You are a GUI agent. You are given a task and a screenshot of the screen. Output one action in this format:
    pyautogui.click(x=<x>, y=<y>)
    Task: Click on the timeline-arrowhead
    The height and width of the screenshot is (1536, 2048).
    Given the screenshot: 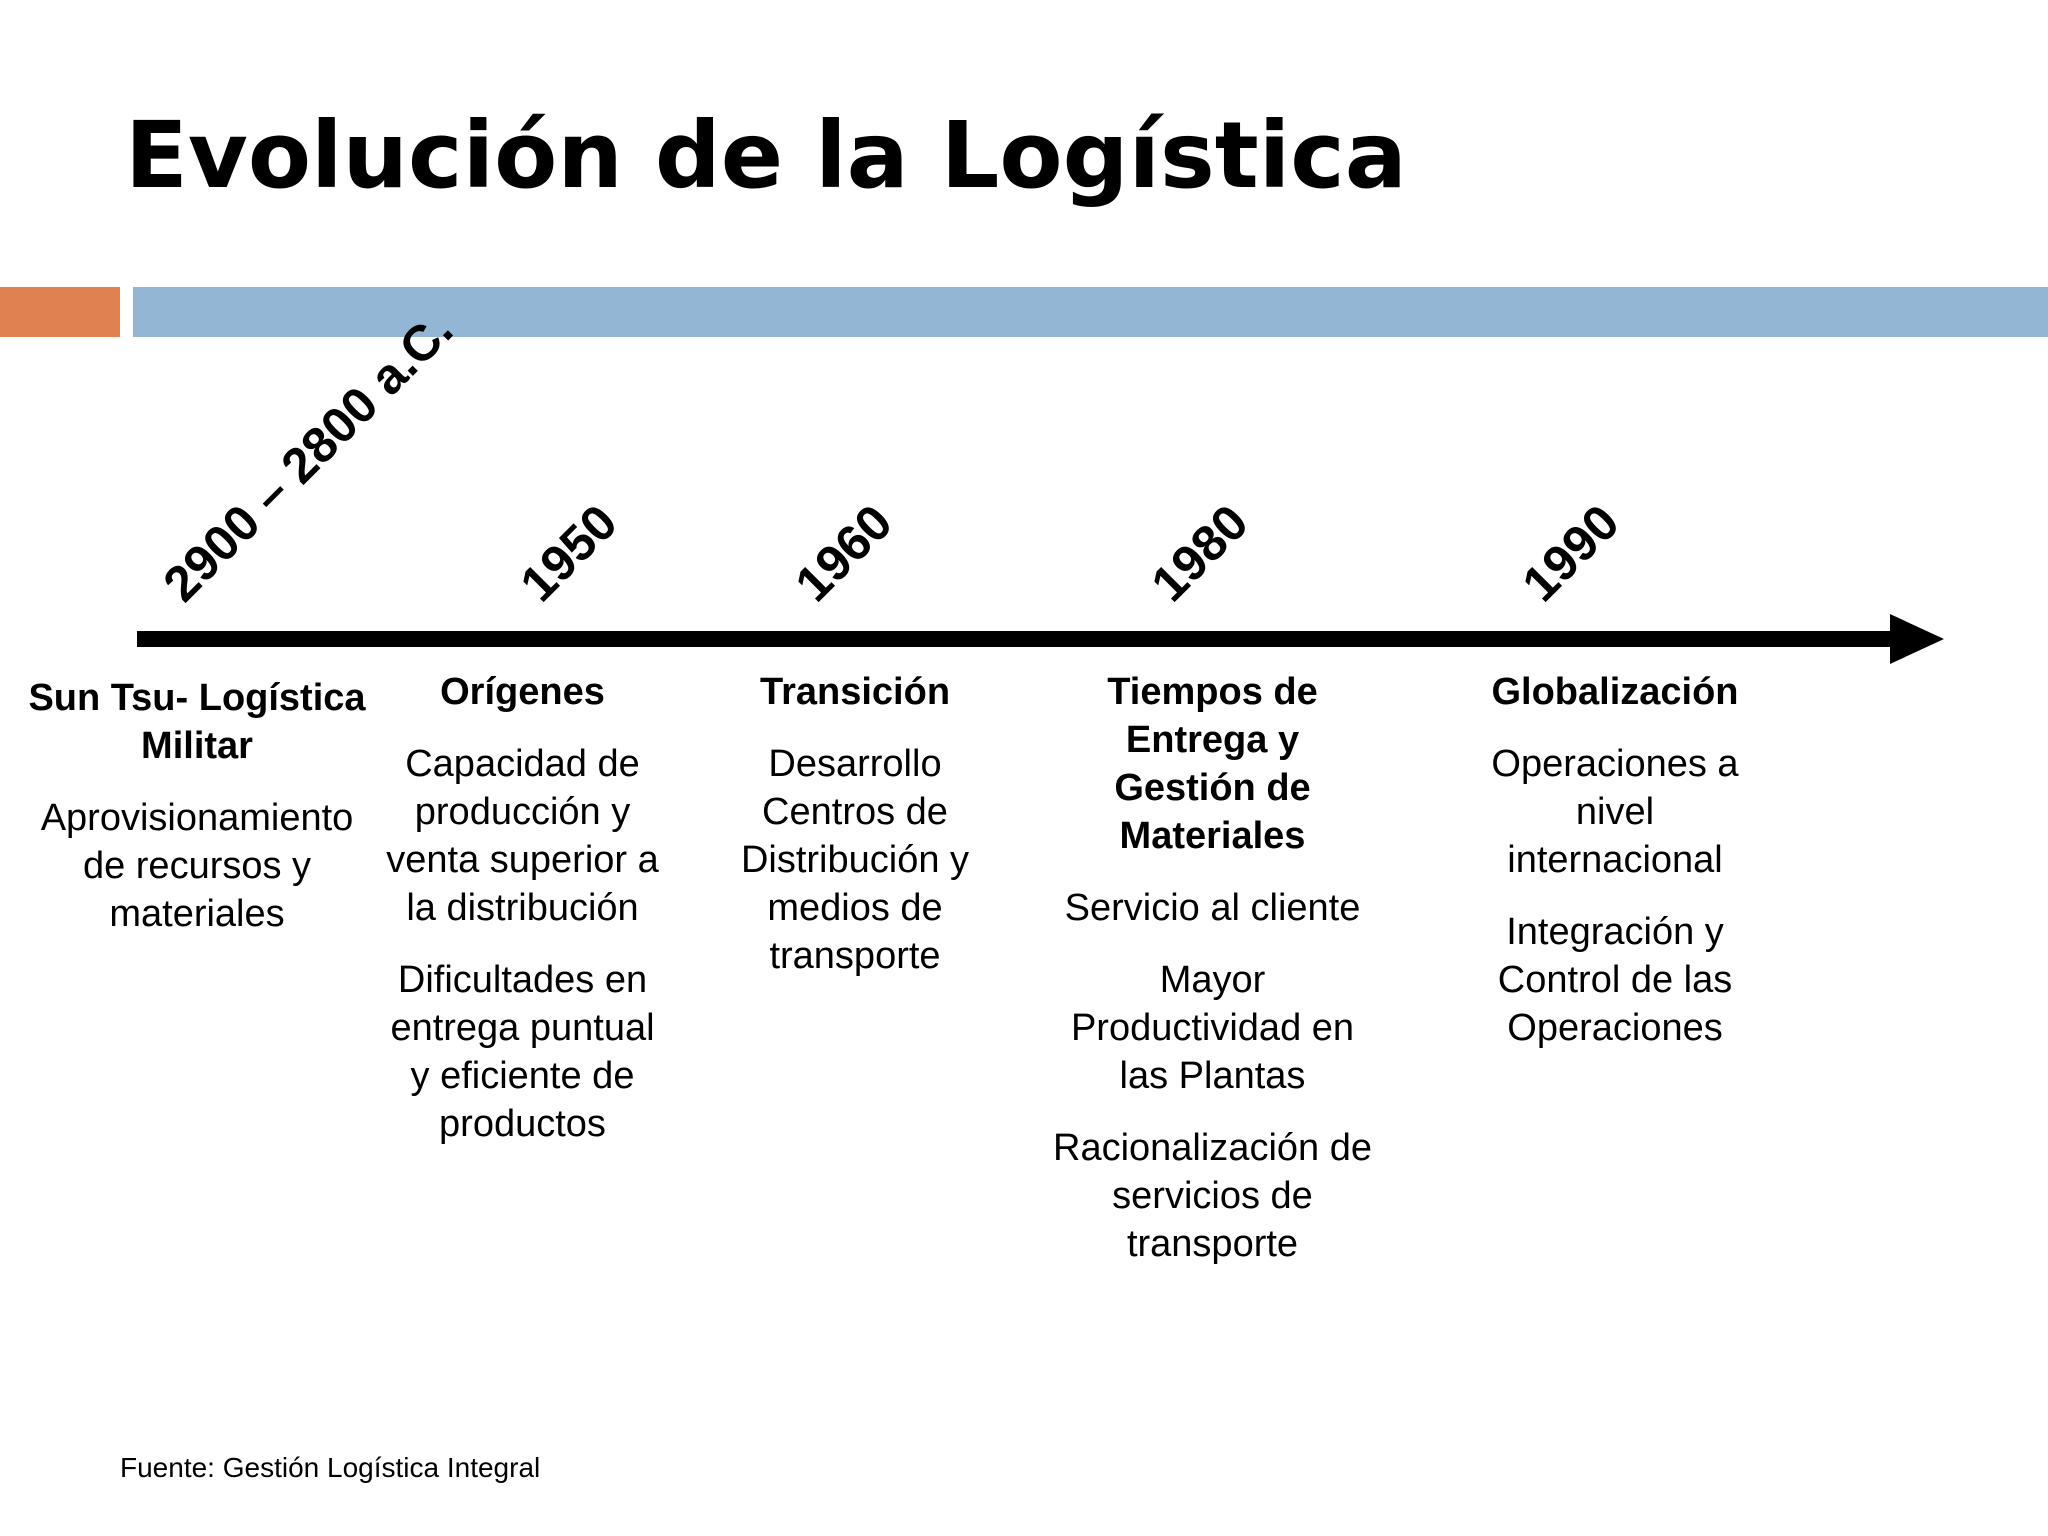 What is the action you would take?
    pyautogui.click(x=1917, y=639)
    